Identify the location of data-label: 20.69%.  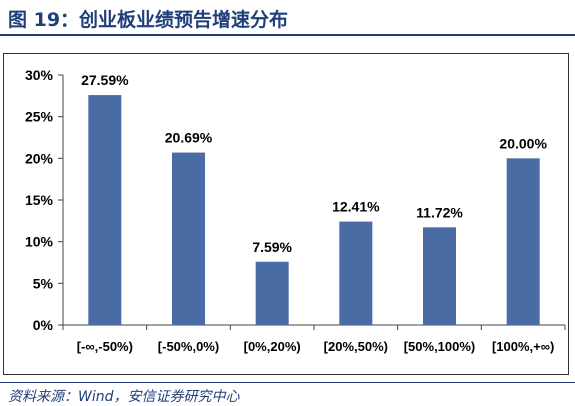
(189, 138).